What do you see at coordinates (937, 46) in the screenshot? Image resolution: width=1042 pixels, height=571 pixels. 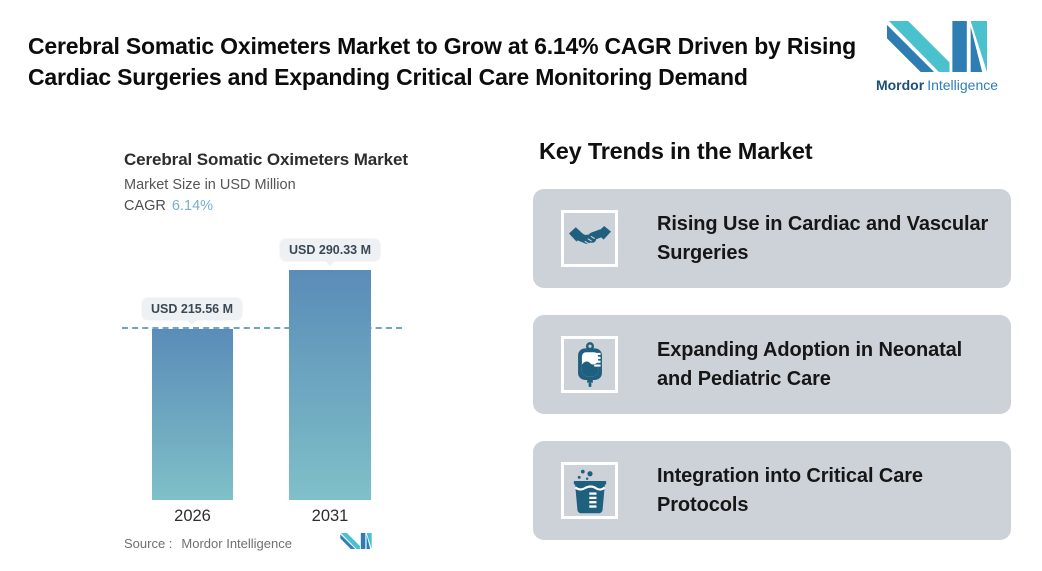 I see `mordor-logo-mark-icon` at bounding box center [937, 46].